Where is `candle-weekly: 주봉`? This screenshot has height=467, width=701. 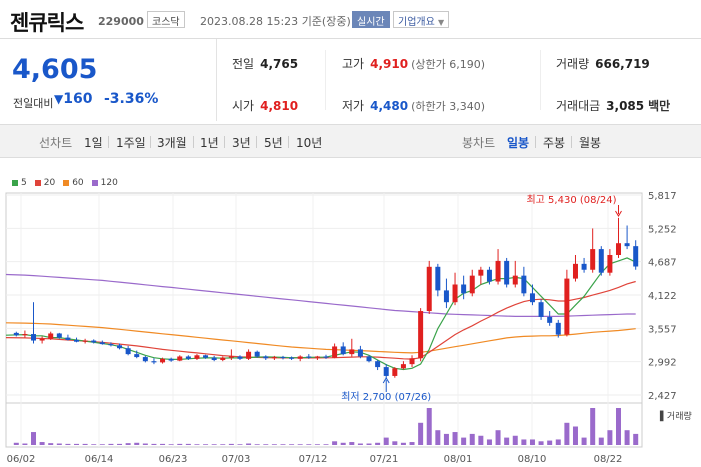
candle-weekly: 주봉 is located at coordinates (554, 143).